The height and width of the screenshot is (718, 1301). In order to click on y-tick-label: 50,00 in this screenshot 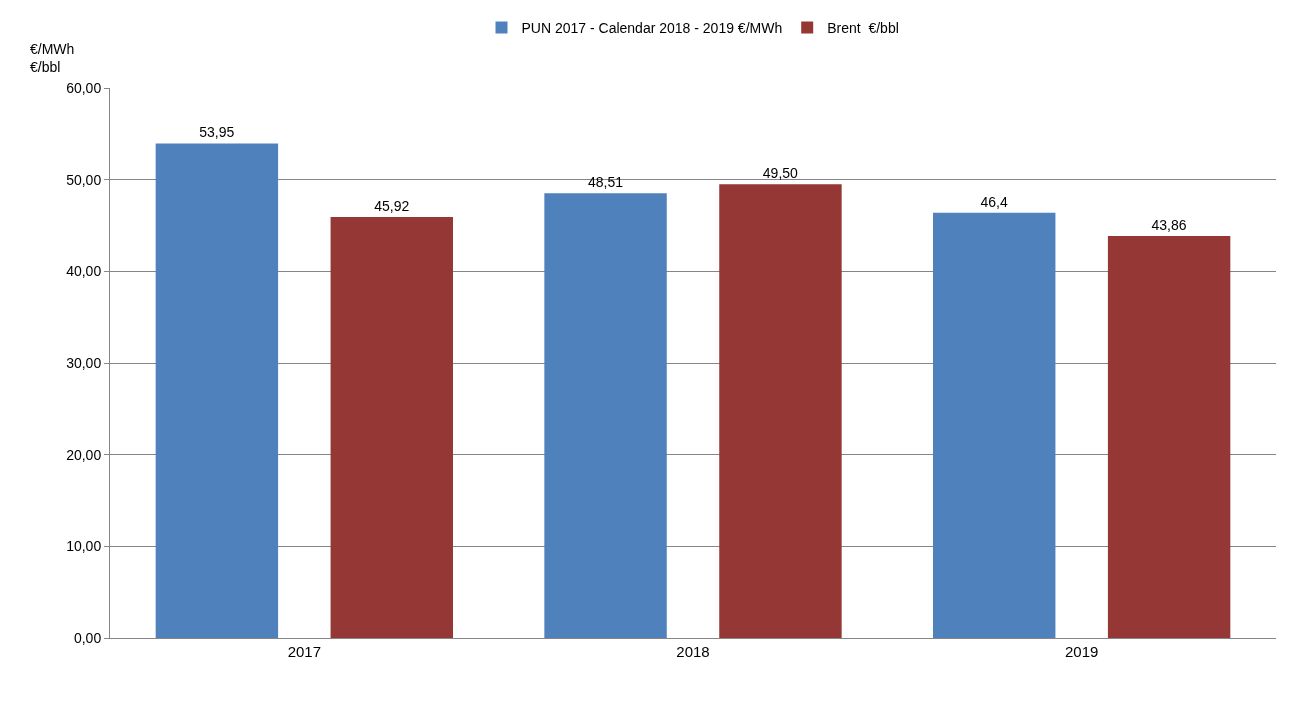, I will do `click(84, 179)`.